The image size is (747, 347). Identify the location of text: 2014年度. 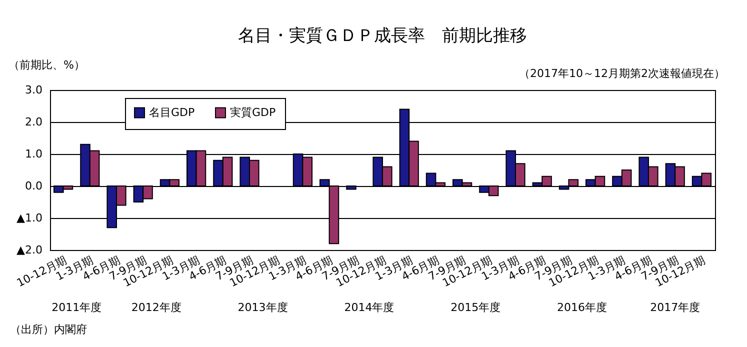
(369, 307).